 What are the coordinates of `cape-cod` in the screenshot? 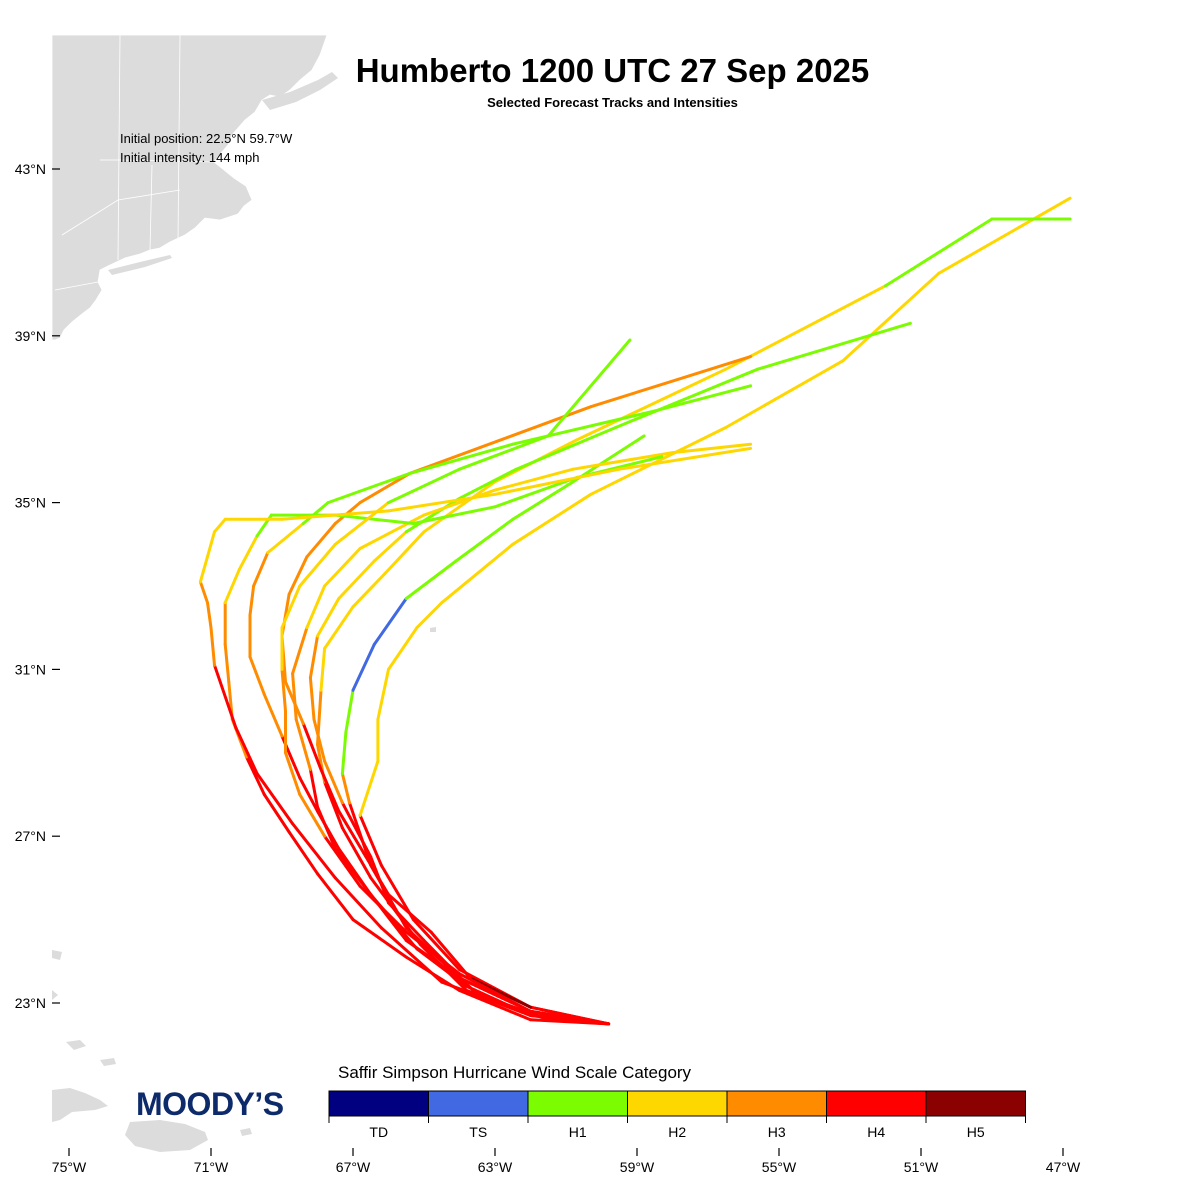 It's located at (225, 210).